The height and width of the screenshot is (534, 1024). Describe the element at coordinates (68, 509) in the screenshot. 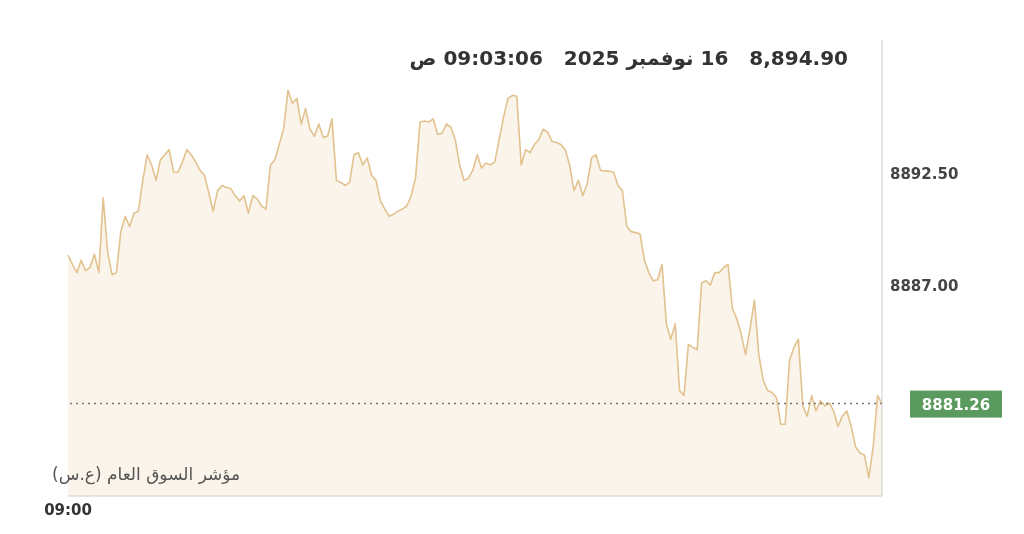

I see `x-tick-label: 09:00` at that location.